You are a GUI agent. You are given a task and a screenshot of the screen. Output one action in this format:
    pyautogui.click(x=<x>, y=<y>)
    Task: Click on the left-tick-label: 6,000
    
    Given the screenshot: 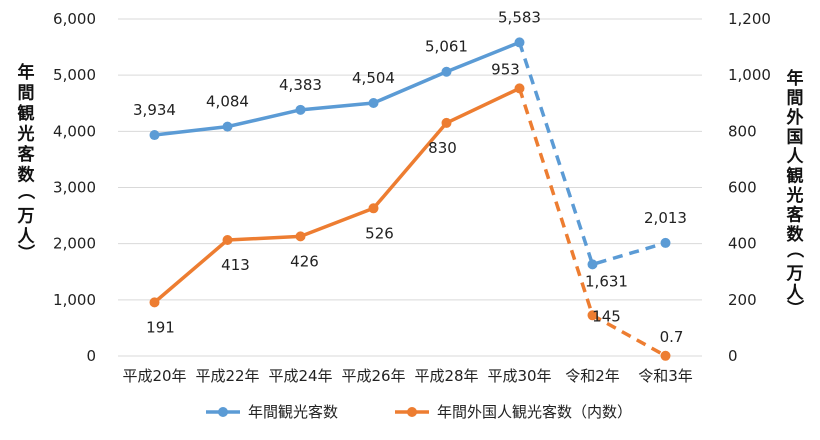 What is the action you would take?
    pyautogui.click(x=74, y=19)
    